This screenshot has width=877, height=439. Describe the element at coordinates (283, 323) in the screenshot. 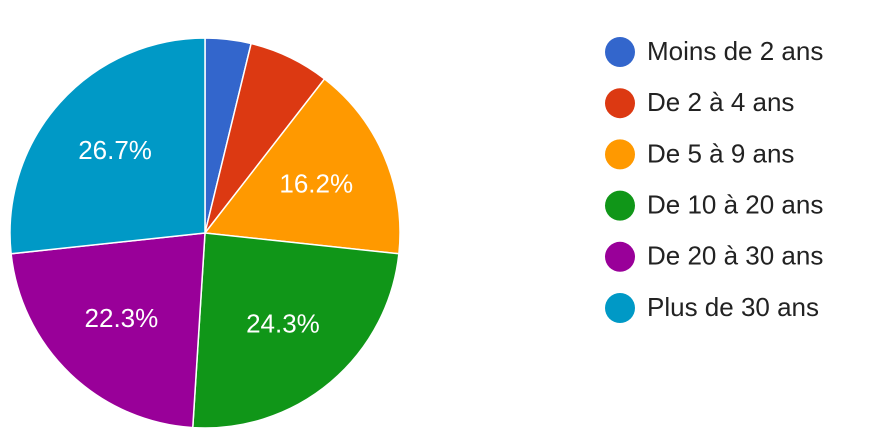

I see `slice-label: 24.3%` at that location.